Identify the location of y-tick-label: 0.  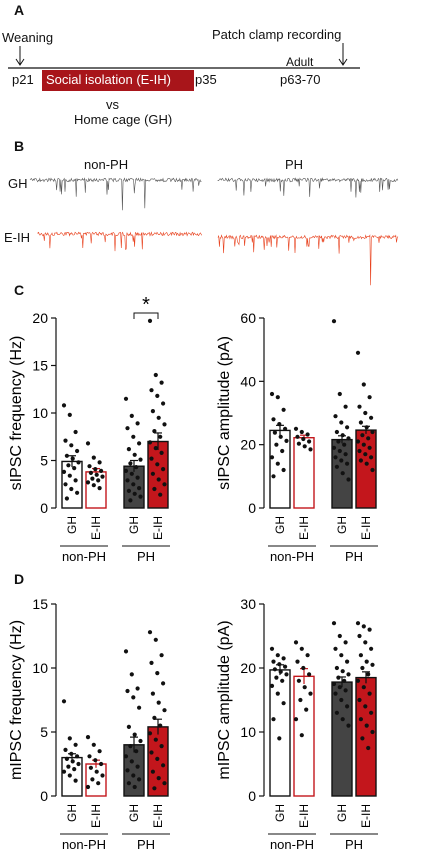
(252, 508).